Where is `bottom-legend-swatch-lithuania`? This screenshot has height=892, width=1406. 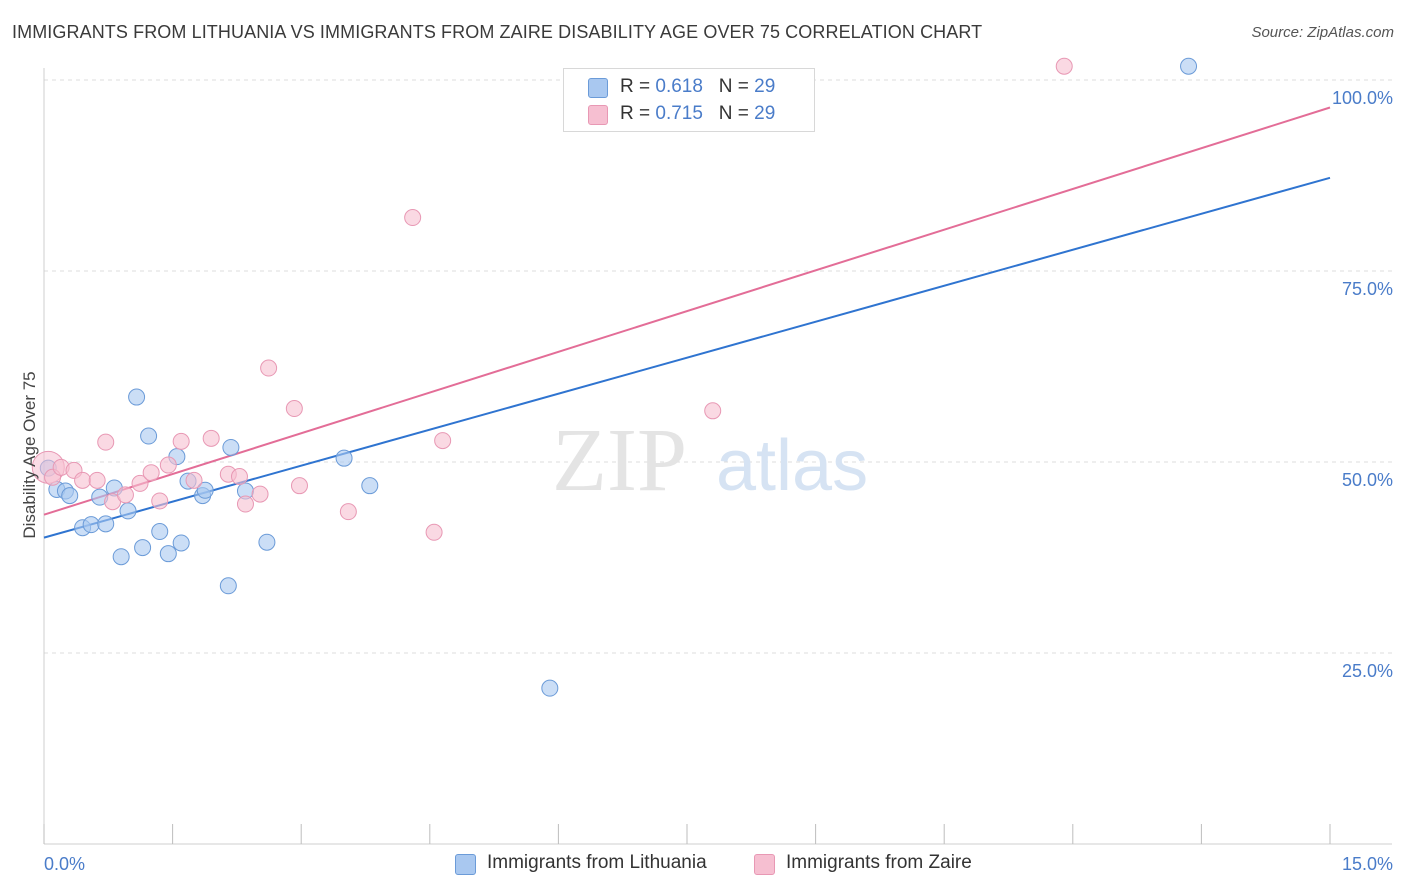 bottom-legend-swatch-lithuania is located at coordinates (465, 864).